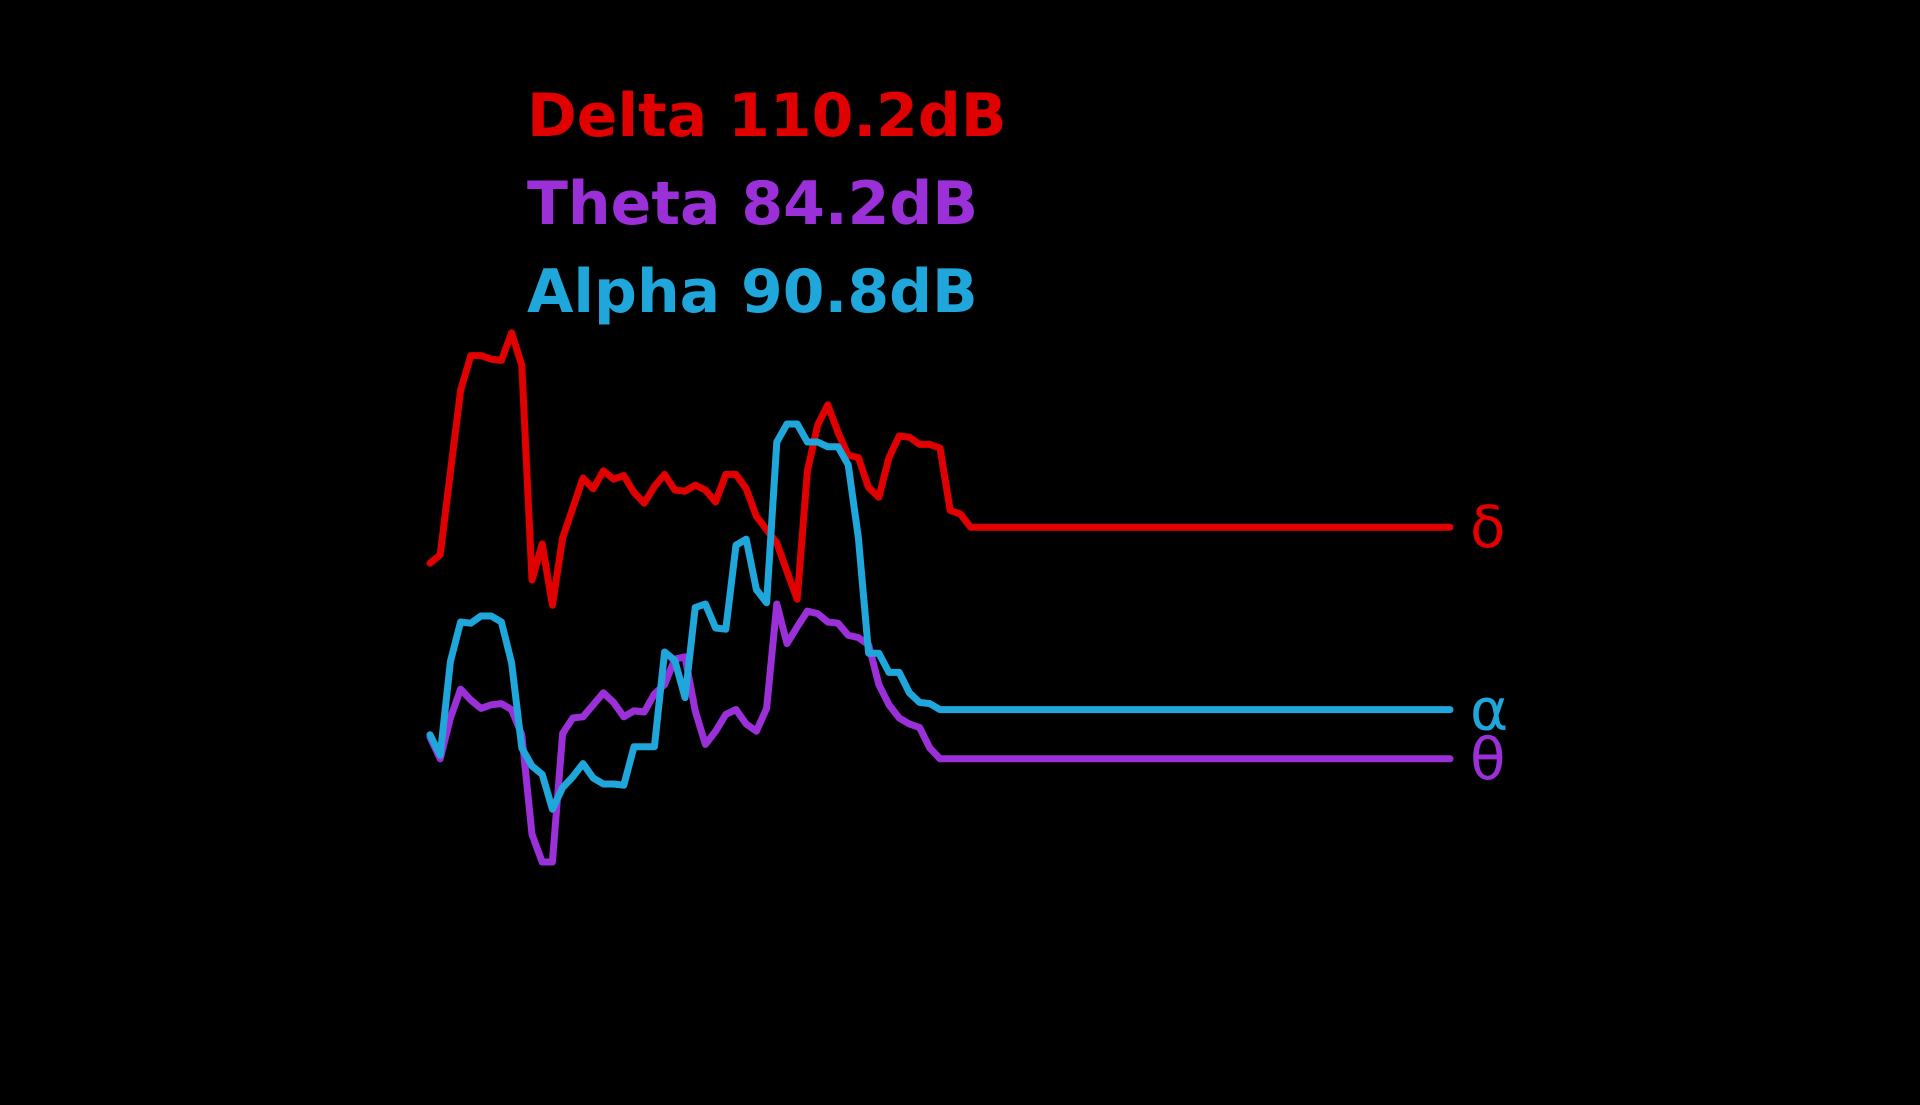  What do you see at coordinates (940, 733) in the screenshot?
I see `series-line-theta` at bounding box center [940, 733].